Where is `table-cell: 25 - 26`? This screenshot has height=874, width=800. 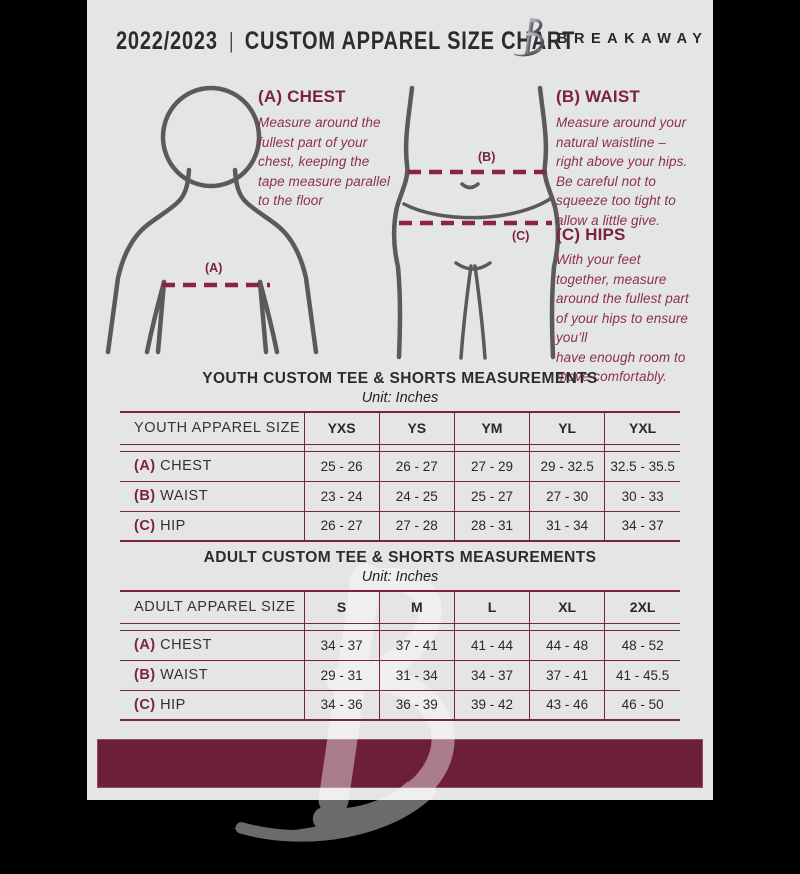 table-cell: 25 - 26 is located at coordinates (341, 466).